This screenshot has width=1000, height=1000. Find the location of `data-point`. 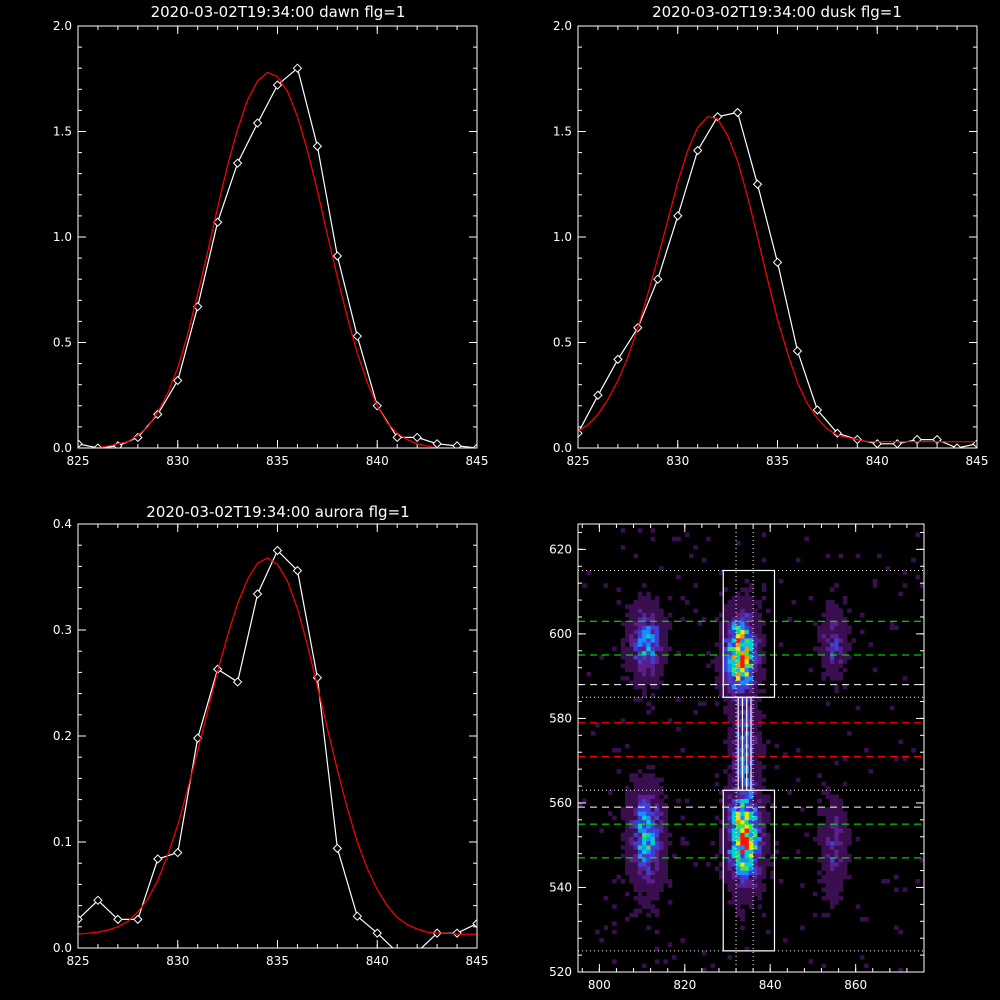

data-point is located at coordinates (297, 68).